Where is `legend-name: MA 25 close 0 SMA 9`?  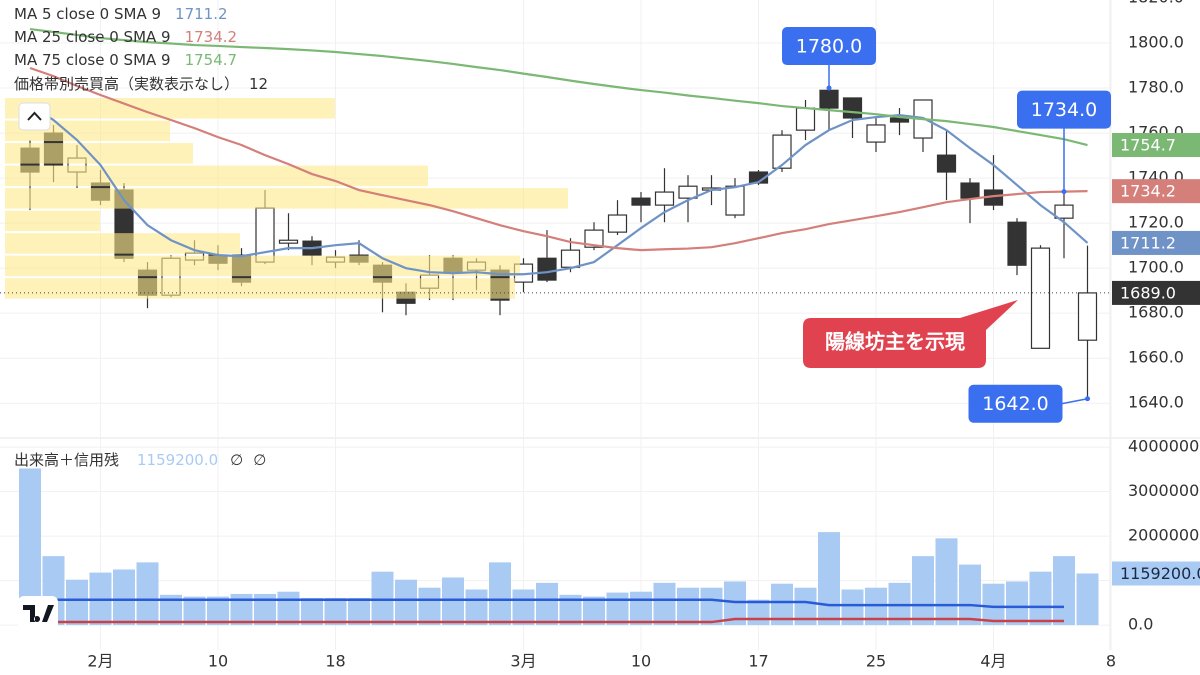
legend-name: MA 25 close 0 SMA 9 is located at coordinates (92, 37).